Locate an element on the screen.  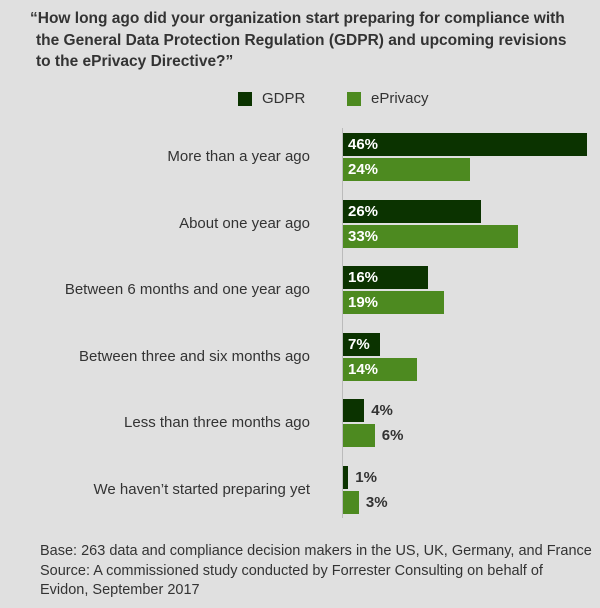
data-label: 19% is located at coordinates (363, 303).